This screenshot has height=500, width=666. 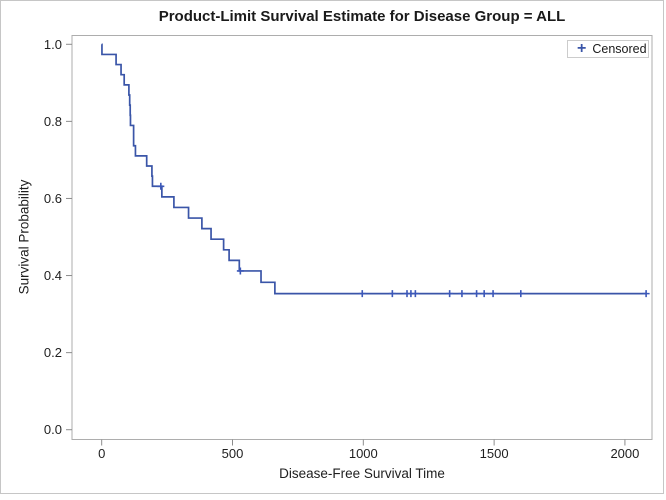 What do you see at coordinates (624, 453) in the screenshot?
I see `x-axis-tick-label: 2000` at bounding box center [624, 453].